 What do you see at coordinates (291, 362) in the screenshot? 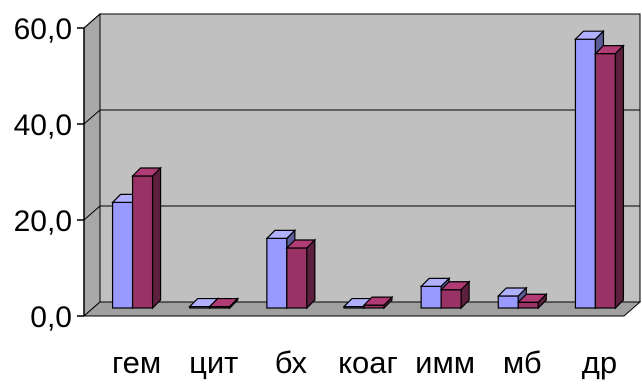
I see `category-label: бх` at bounding box center [291, 362].